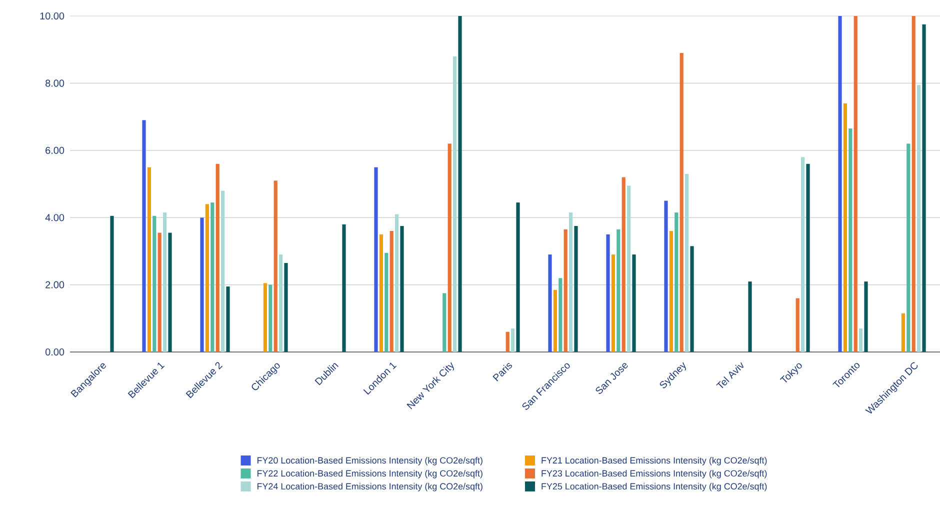  What do you see at coordinates (654, 461) in the screenshot?
I see `legend-label: FY21 Location-Based Emissions Intensity (kg CO2e/sqft)` at bounding box center [654, 461].